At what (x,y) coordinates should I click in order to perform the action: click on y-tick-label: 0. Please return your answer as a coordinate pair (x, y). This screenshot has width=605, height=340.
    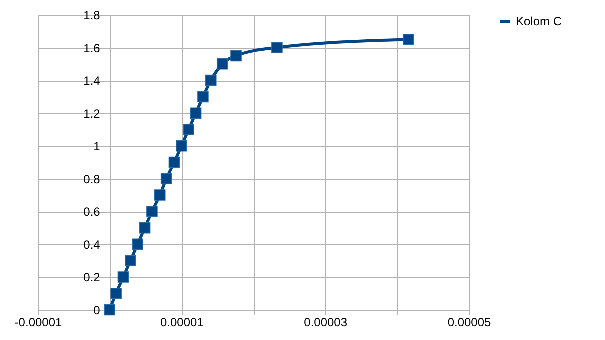
    Looking at the image, I should click on (97, 311).